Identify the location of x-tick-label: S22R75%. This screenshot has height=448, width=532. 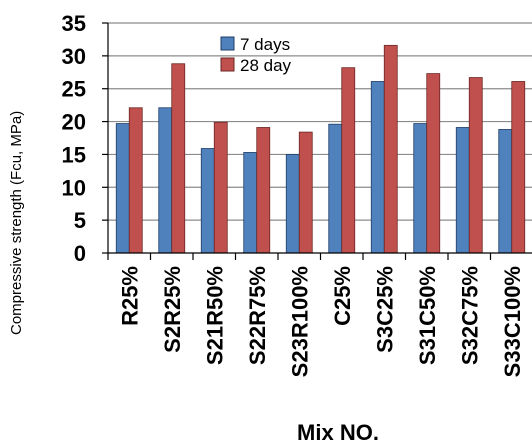
(257, 315).